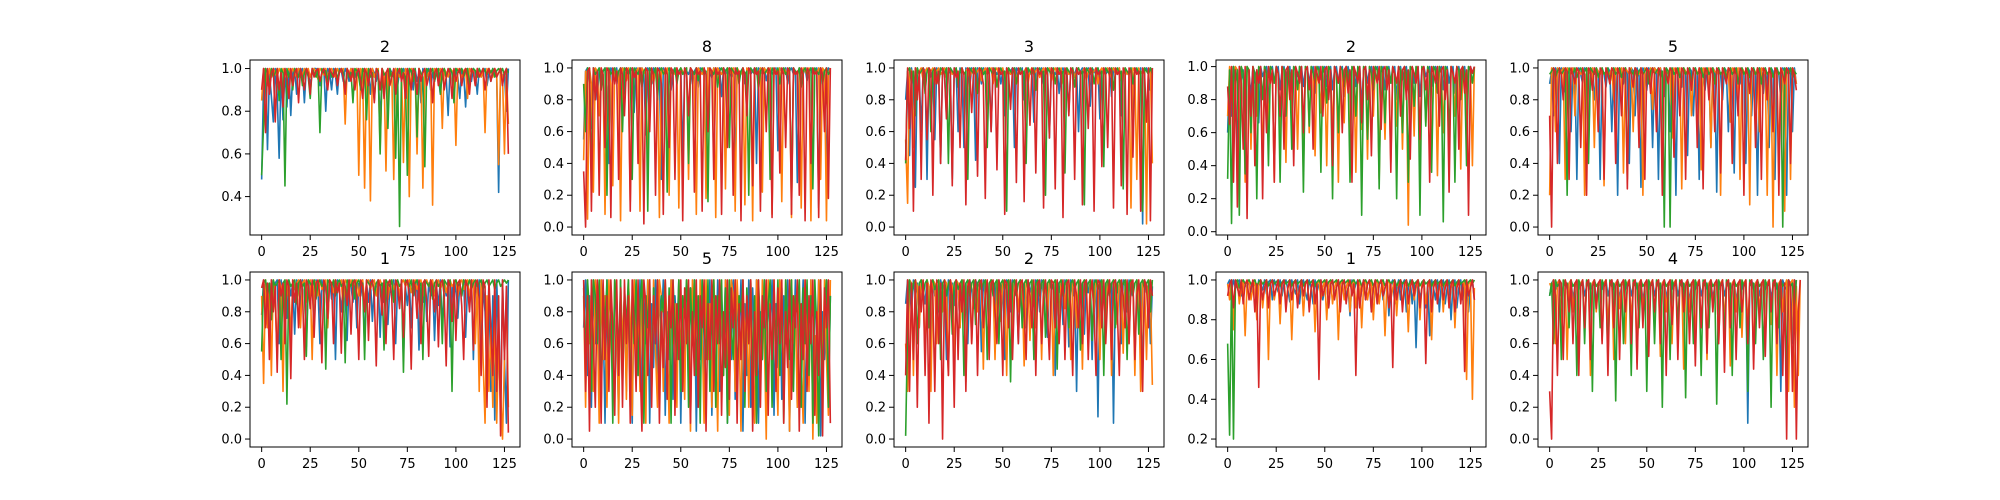 The image size is (2000, 500). I want to click on subplot-3: 0 25 50 75 100 125 0.0 0.2 0.4 0.6 0.8 1.0 3, so click(1015, 148).